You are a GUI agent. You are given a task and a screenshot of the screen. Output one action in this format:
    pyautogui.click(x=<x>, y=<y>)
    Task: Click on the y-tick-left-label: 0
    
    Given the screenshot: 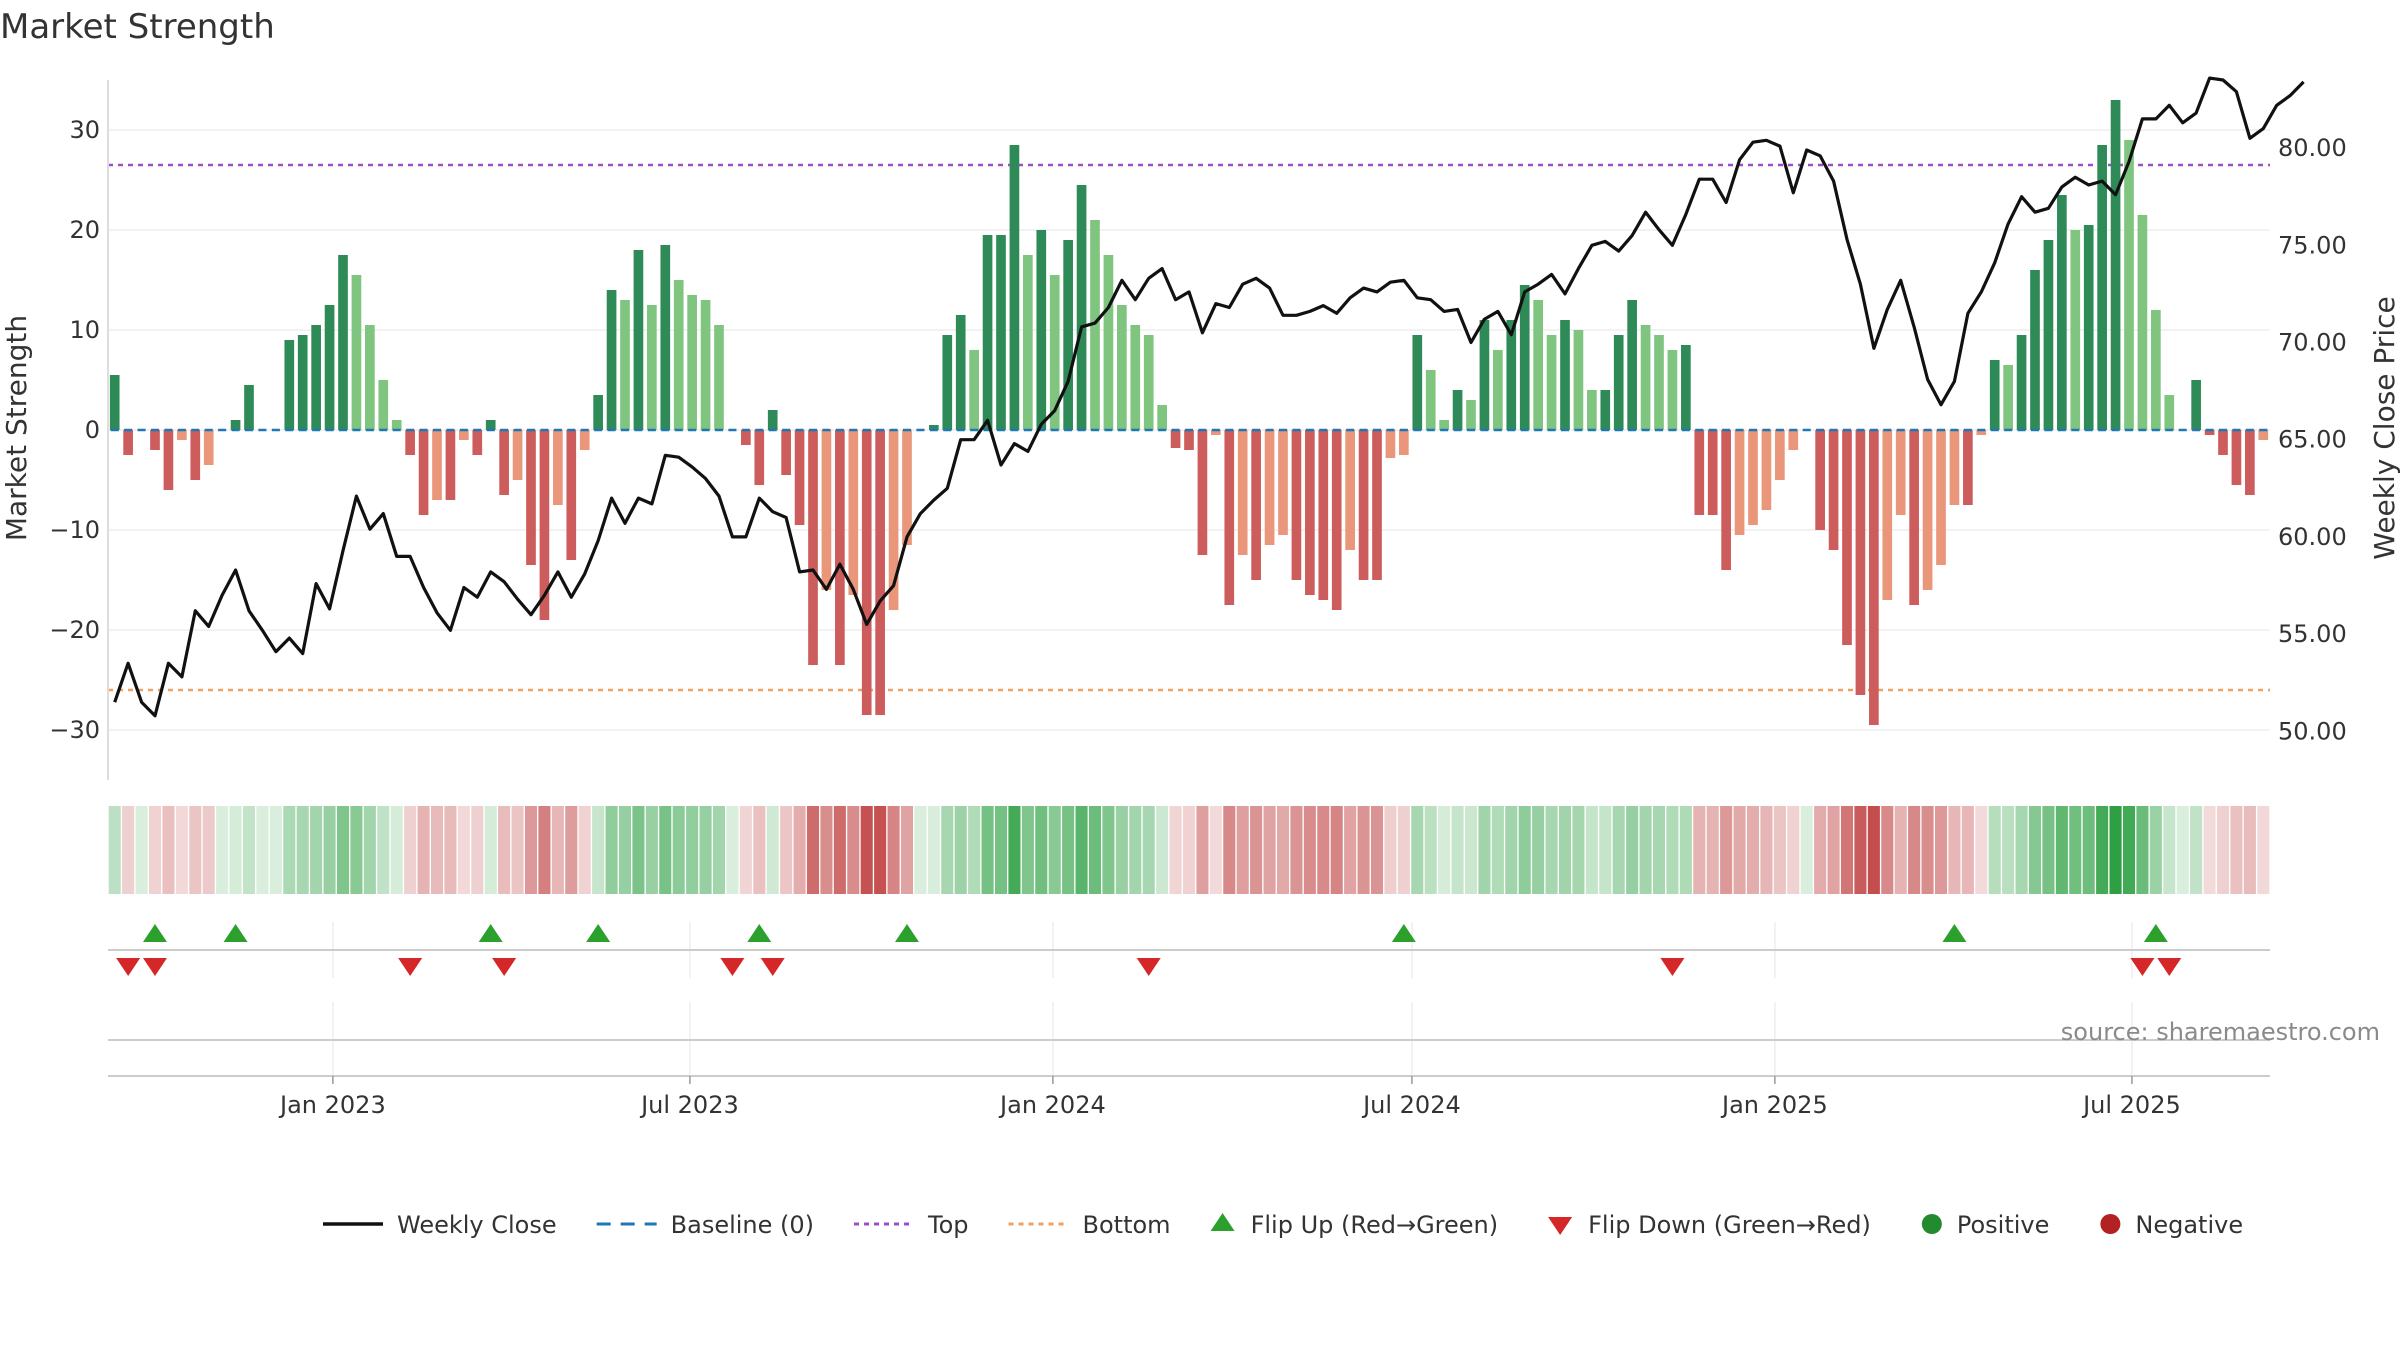 What is the action you would take?
    pyautogui.click(x=92, y=430)
    